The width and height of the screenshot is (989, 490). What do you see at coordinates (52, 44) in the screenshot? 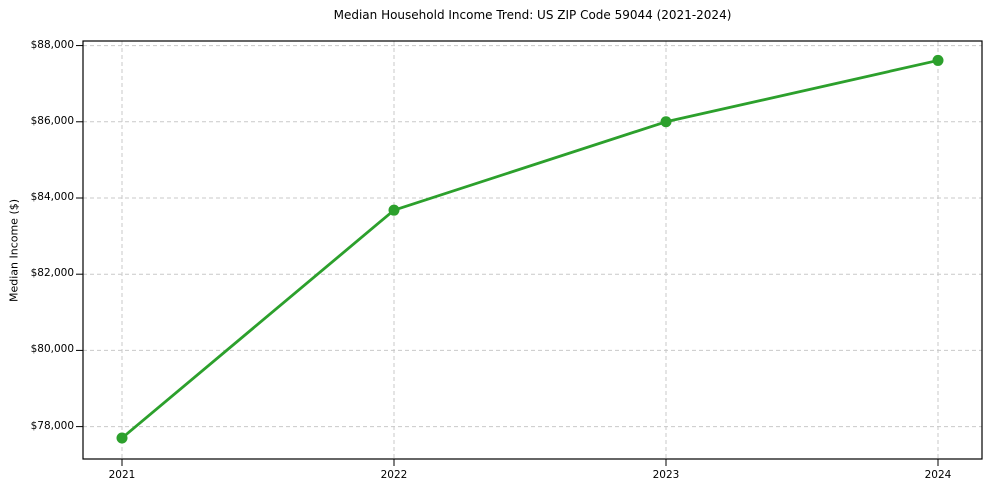
I see `y-tick-label: $88,000` at bounding box center [52, 44].